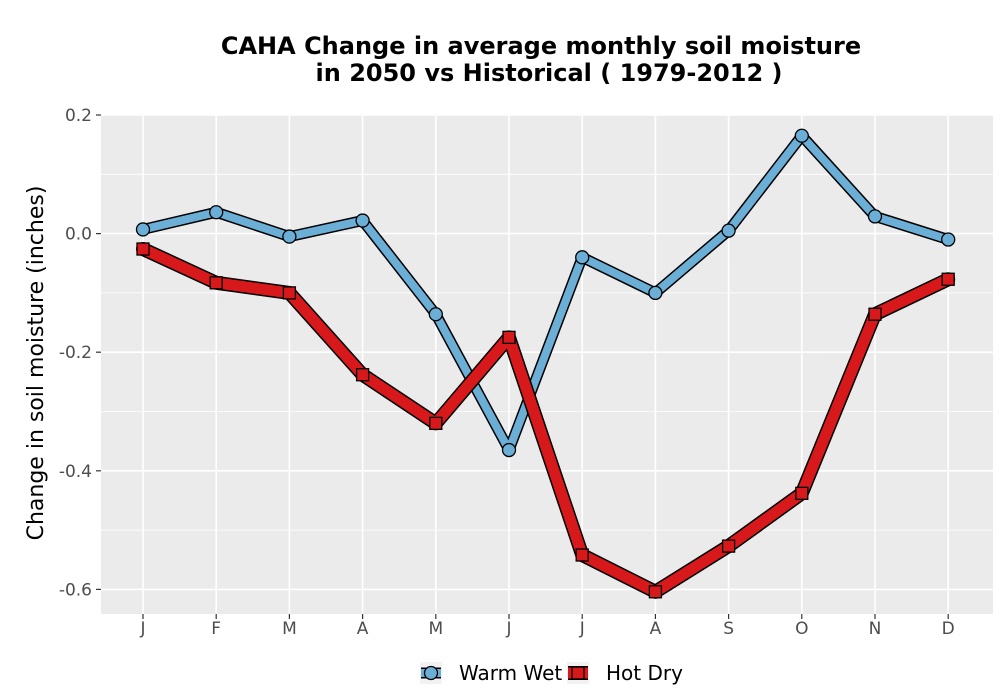 Image resolution: width=1000 pixels, height=700 pixels. Describe the element at coordinates (75, 590) in the screenshot. I see `y-tick-label: -0.6` at that location.